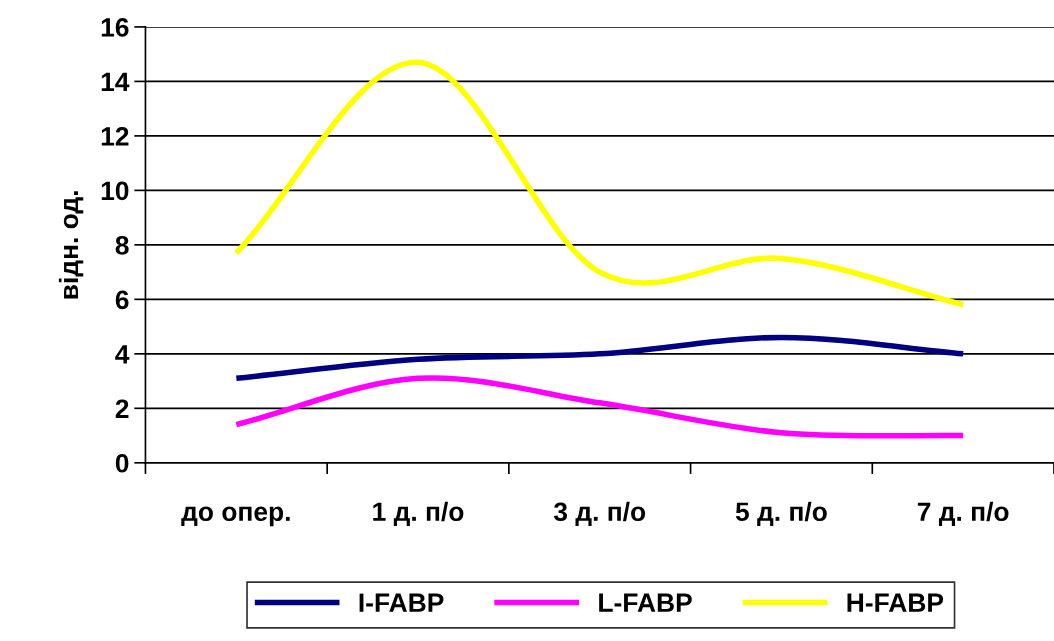 The width and height of the screenshot is (1054, 641). I want to click on y-tick-label: 12, so click(115, 136).